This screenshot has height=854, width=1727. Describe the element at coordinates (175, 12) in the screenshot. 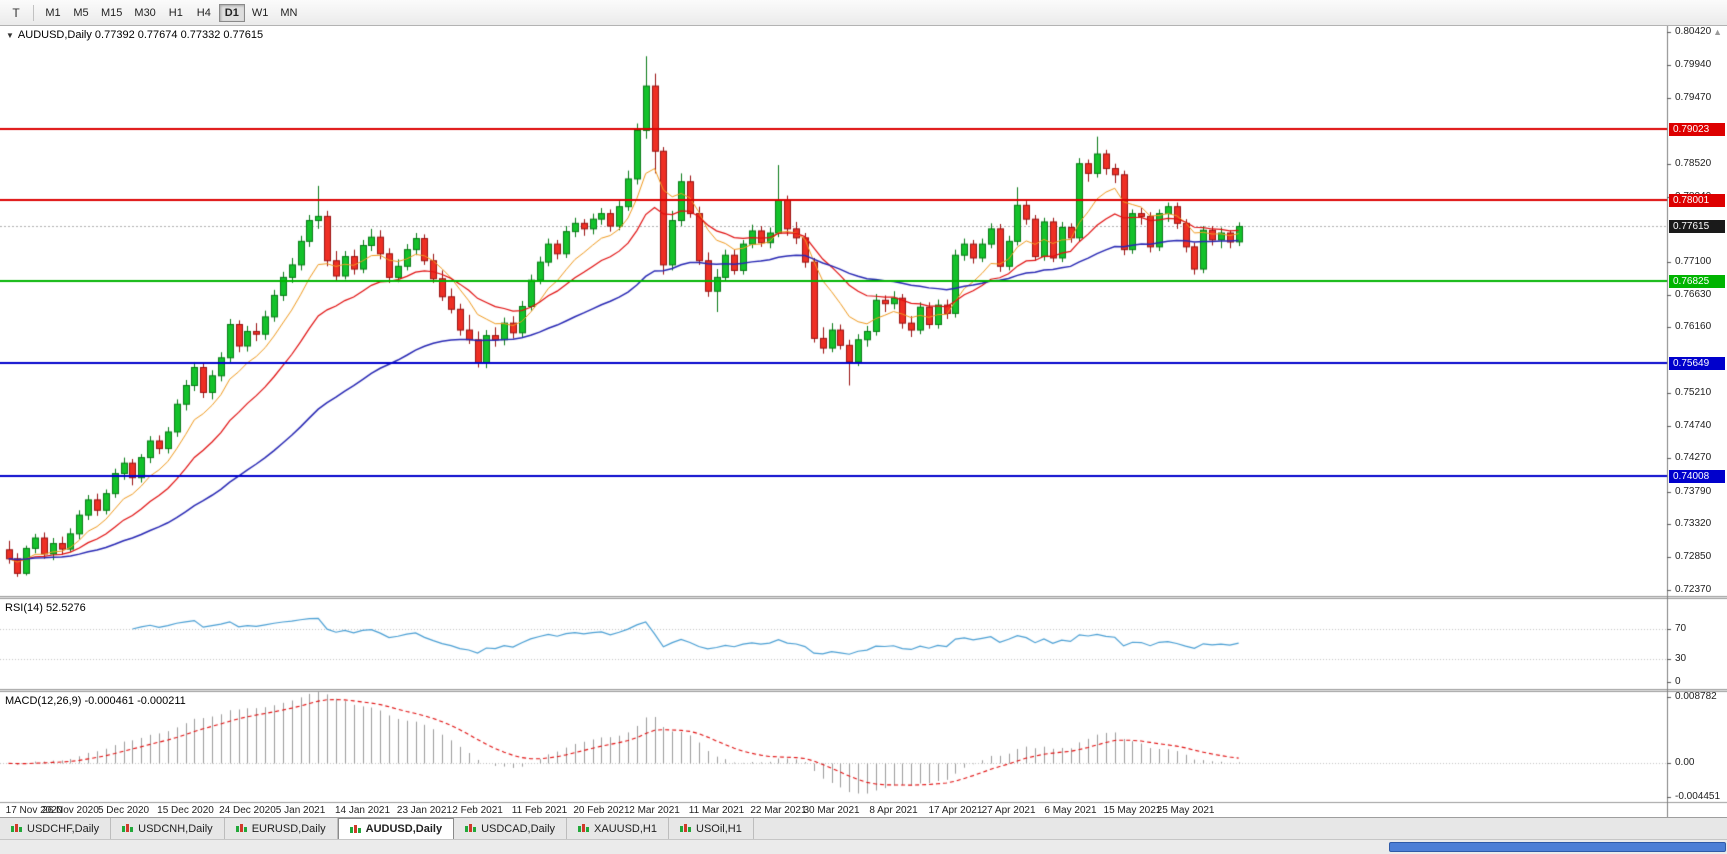

I see `timeframe-h1-button: H1` at that location.